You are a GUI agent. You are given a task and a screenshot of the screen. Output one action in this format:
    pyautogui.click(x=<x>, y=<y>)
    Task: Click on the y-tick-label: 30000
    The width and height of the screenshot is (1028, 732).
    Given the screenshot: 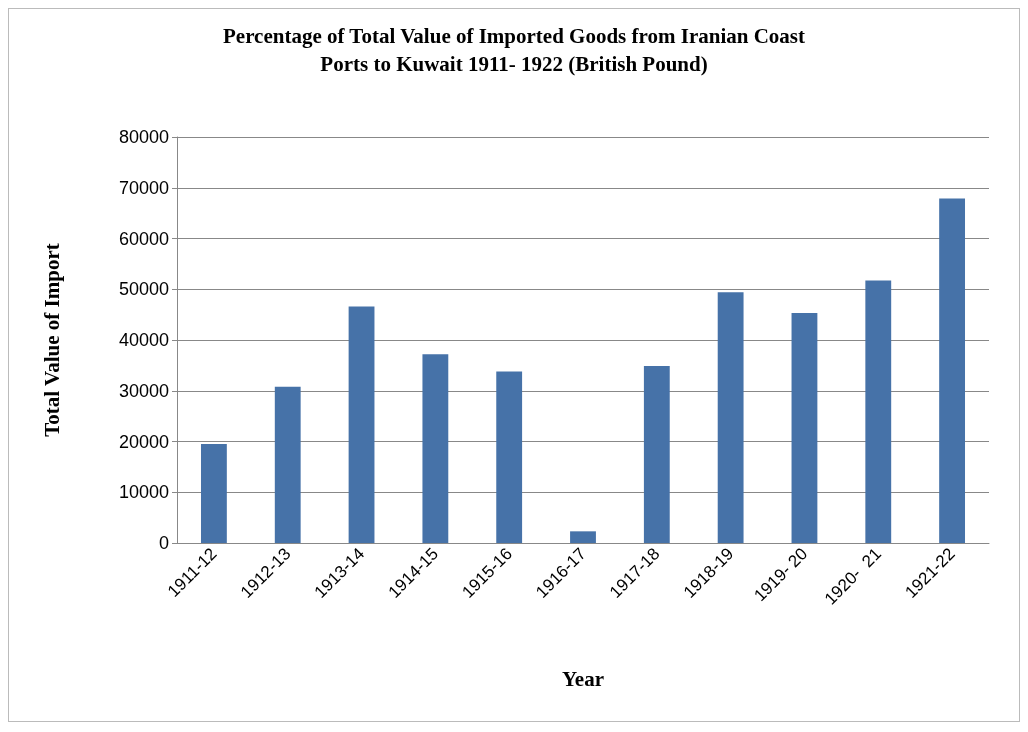 What is the action you would take?
    pyautogui.click(x=143, y=390)
    